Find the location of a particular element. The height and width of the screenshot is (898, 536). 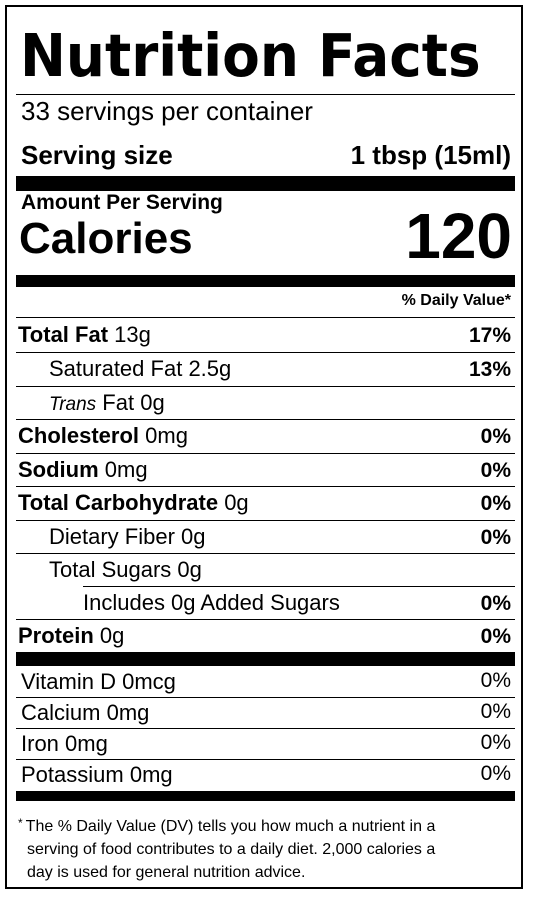

rule-thick-top is located at coordinates (265, 183).